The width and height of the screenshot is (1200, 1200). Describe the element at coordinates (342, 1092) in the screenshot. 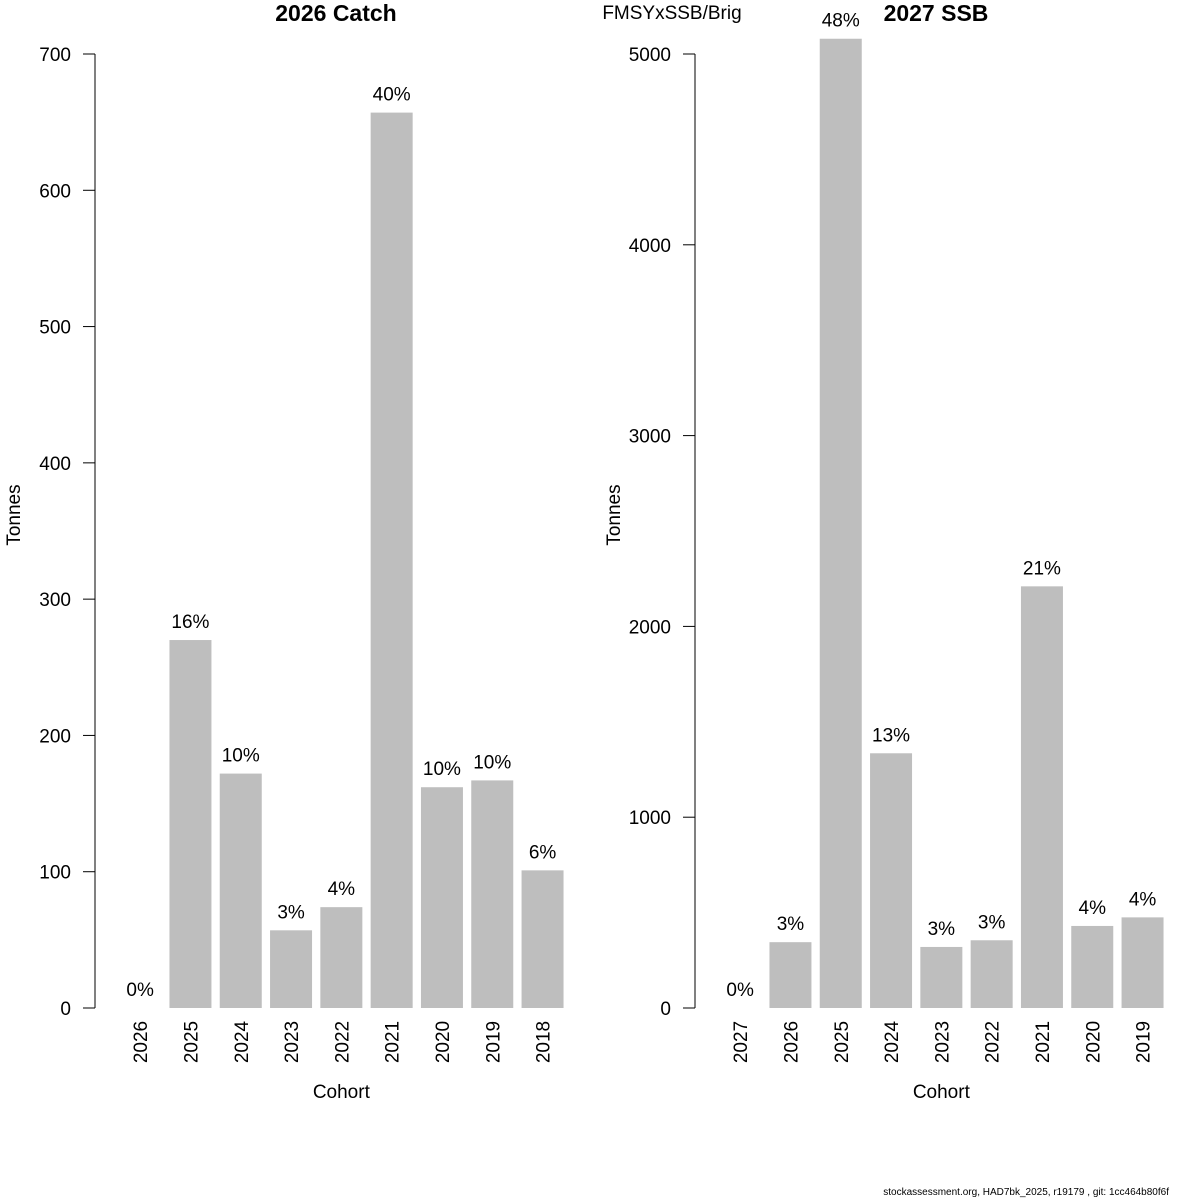

I see `catch-x-axis-label: Cohort` at that location.